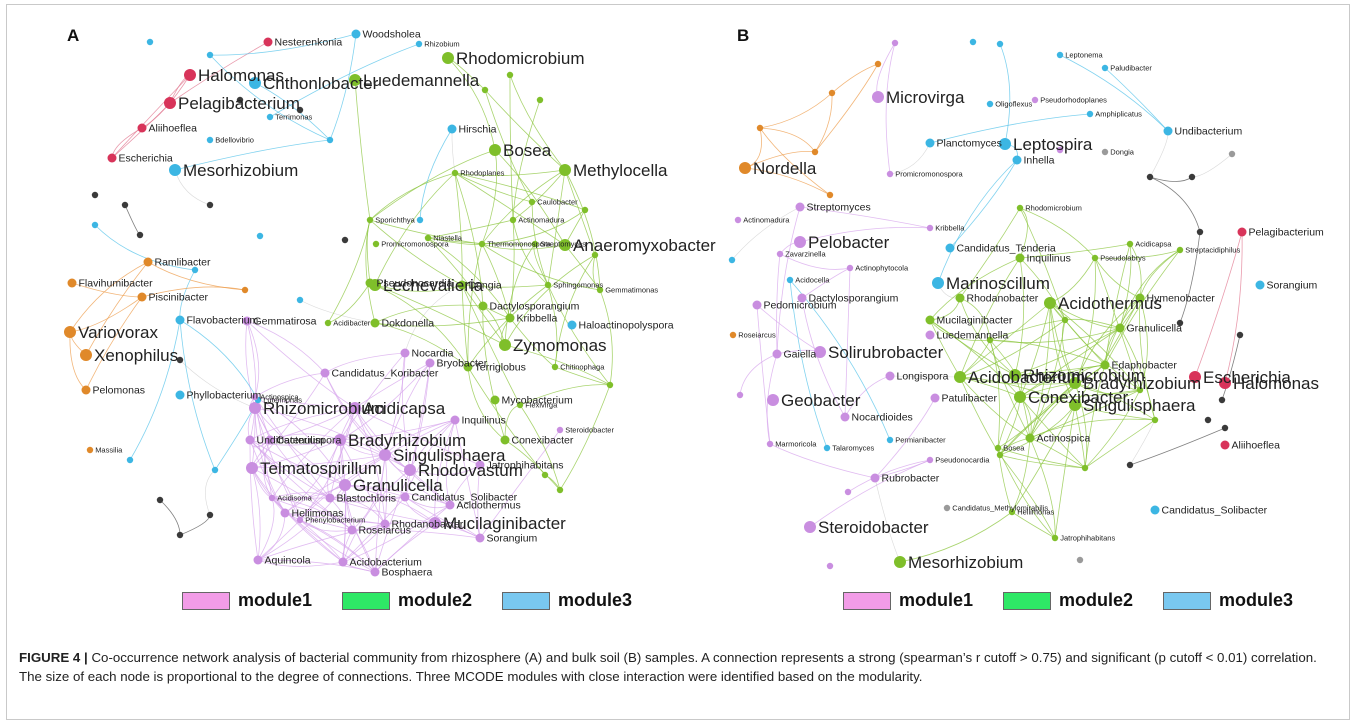 Image resolution: width=1357 pixels, height=728 pixels. I want to click on node-label-telmatospirillum: Telmatospirillum, so click(321, 468).